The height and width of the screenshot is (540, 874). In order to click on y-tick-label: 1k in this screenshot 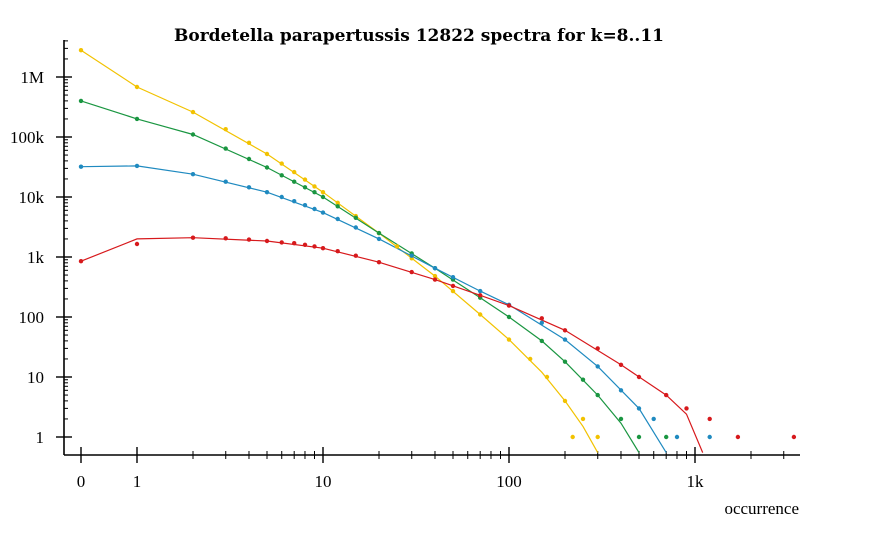, I will do `click(36, 257)`.